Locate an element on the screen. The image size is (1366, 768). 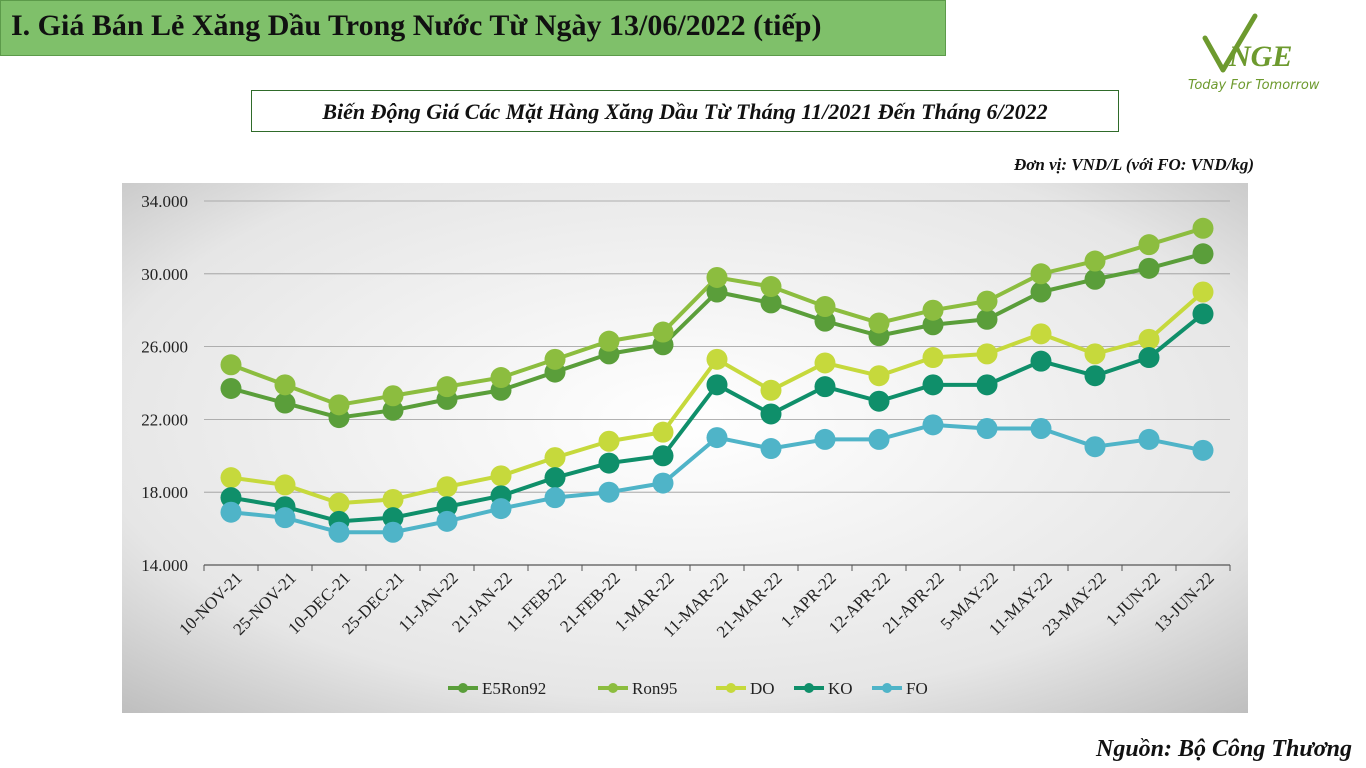
legend-label: E5Ron92 is located at coordinates (514, 688).